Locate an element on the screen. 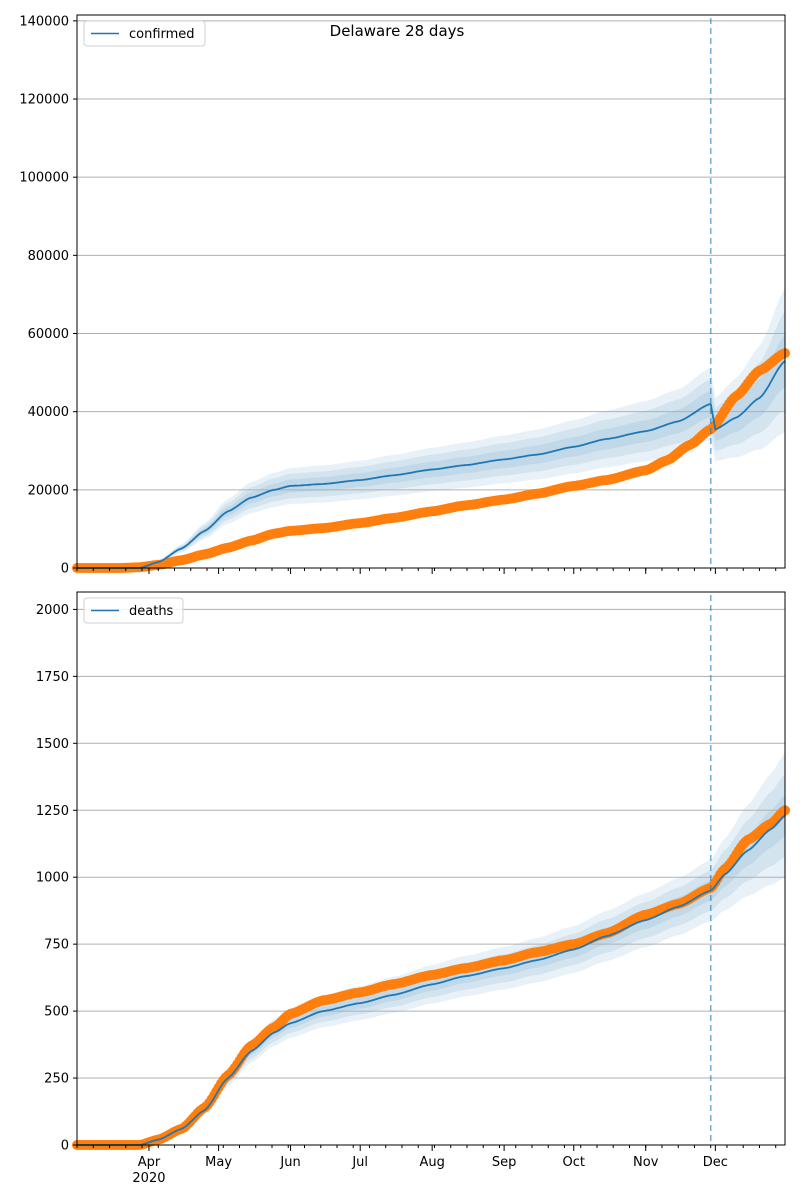 This screenshot has width=800, height=1200. legend-label-confirmed: confirmed is located at coordinates (162, 34).